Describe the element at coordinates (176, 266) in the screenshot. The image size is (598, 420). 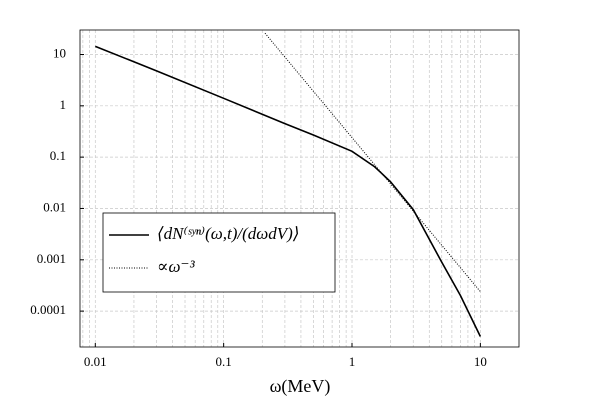
I see `legend-label: ∝ω⁻³` at that location.